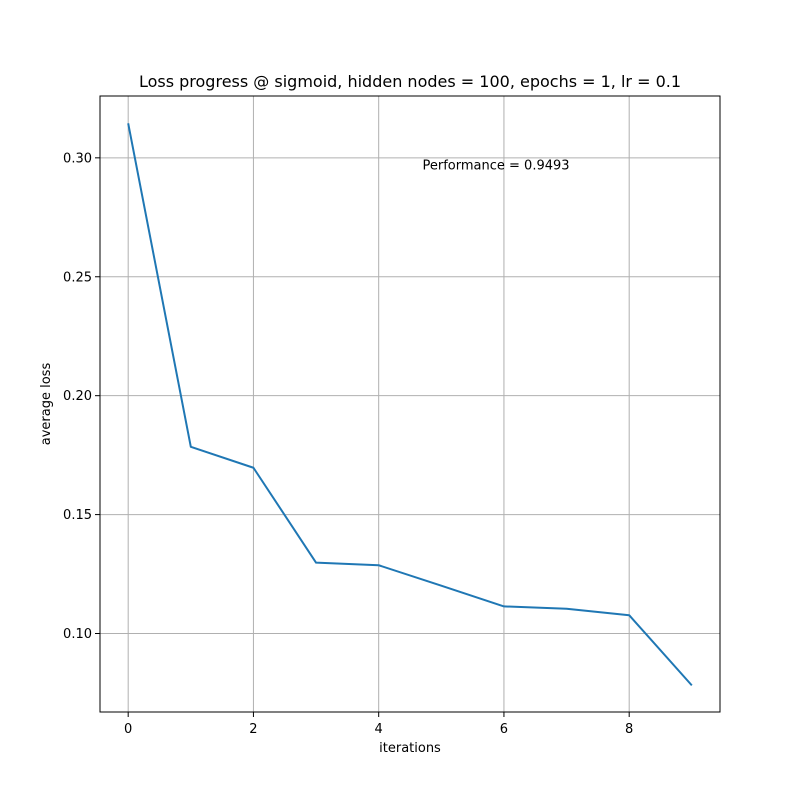 The height and width of the screenshot is (800, 800). I want to click on x-tick-label: 8, so click(629, 729).